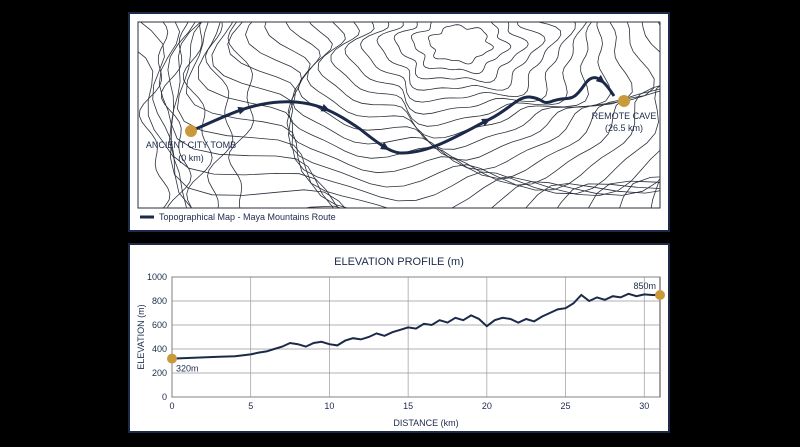 This screenshot has height=447, width=800. What do you see at coordinates (624, 101) in the screenshot?
I see `end-location-marker` at bounding box center [624, 101].